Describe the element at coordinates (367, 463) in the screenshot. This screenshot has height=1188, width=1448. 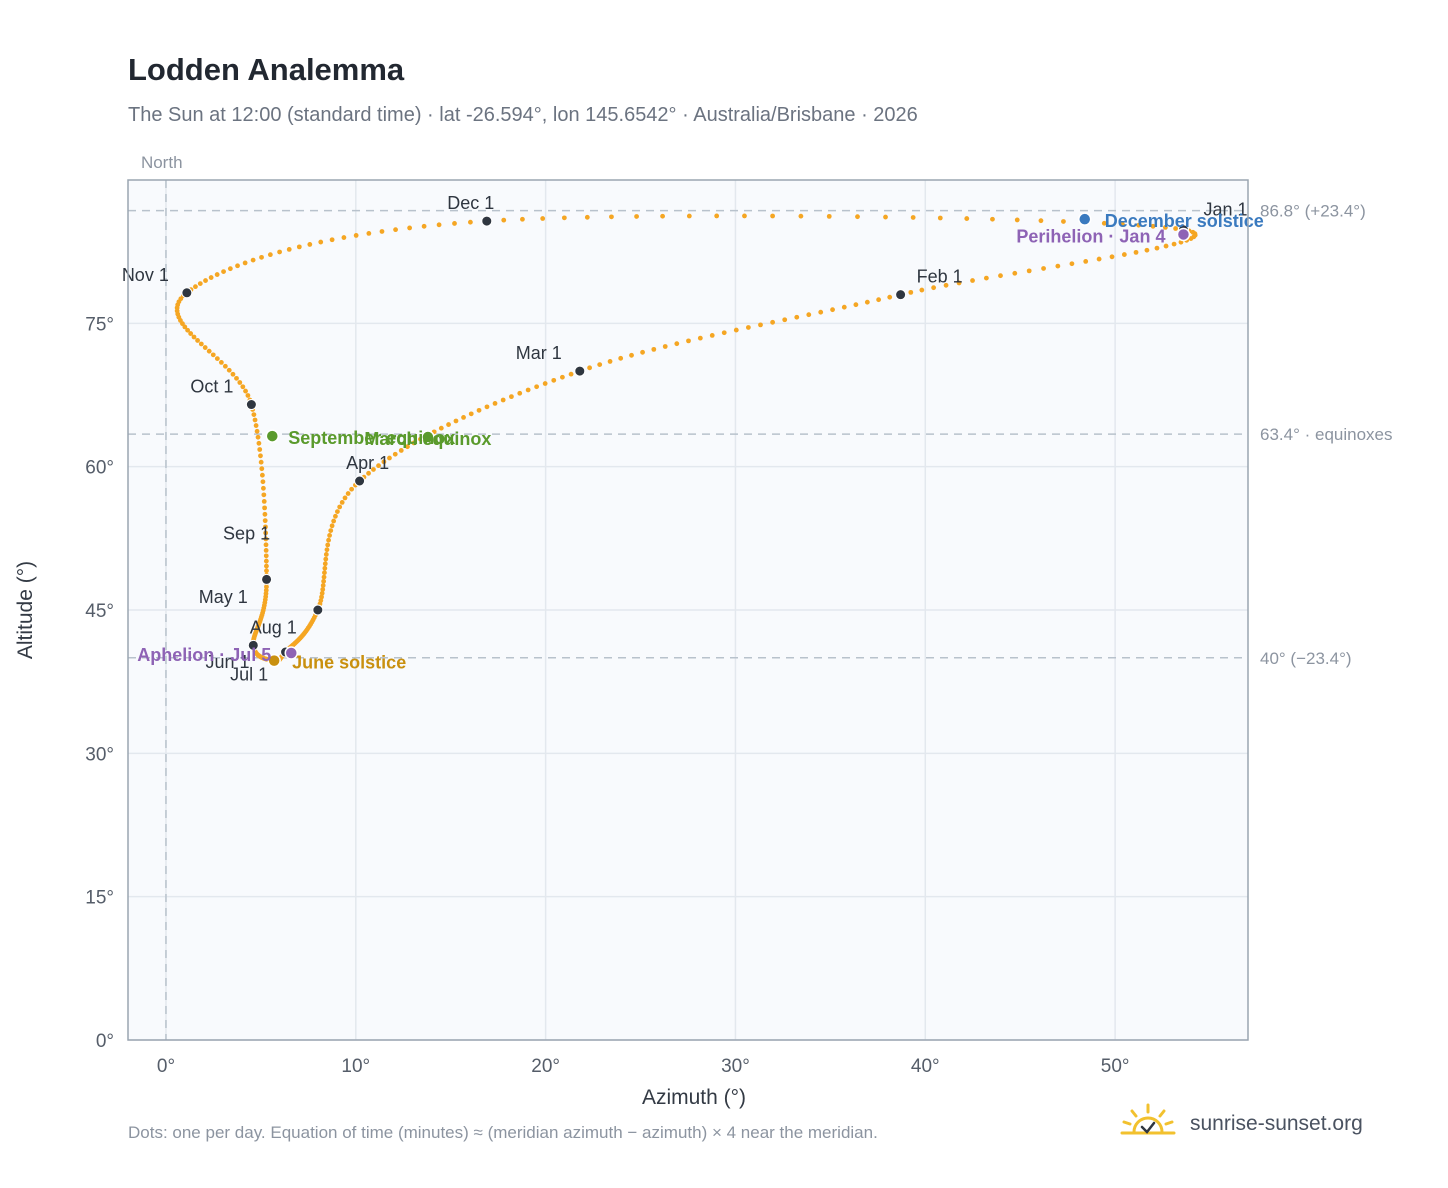
I see `month-marker-label: Apr 1` at that location.